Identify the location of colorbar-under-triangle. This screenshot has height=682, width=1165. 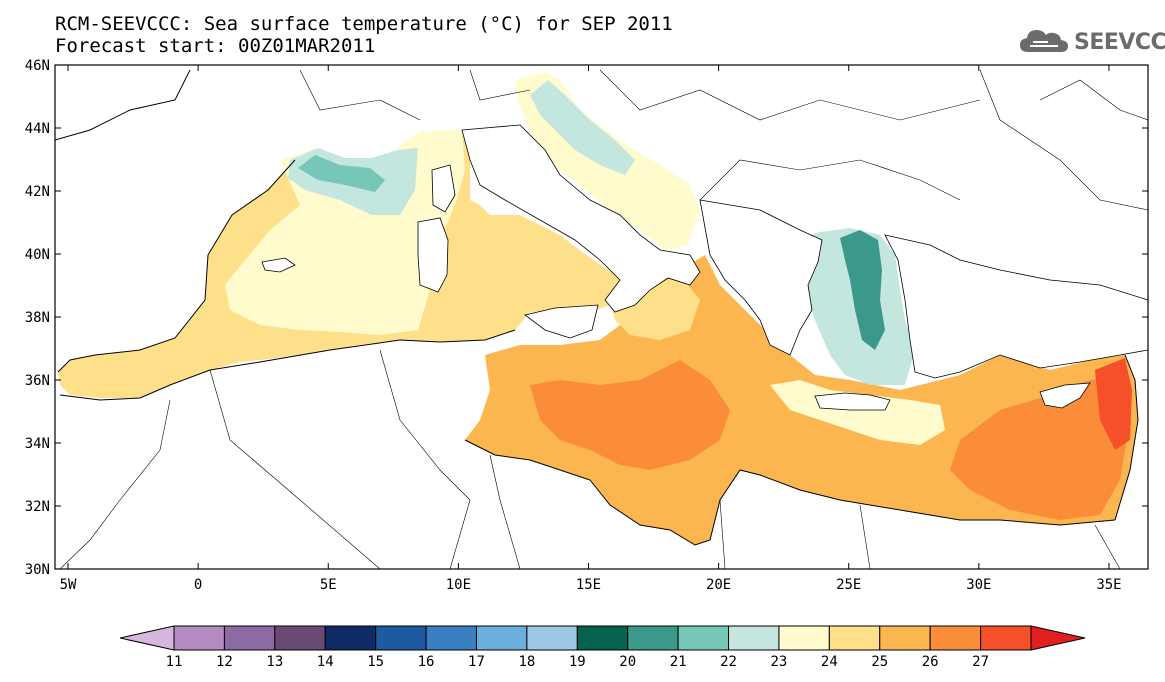
(147, 638).